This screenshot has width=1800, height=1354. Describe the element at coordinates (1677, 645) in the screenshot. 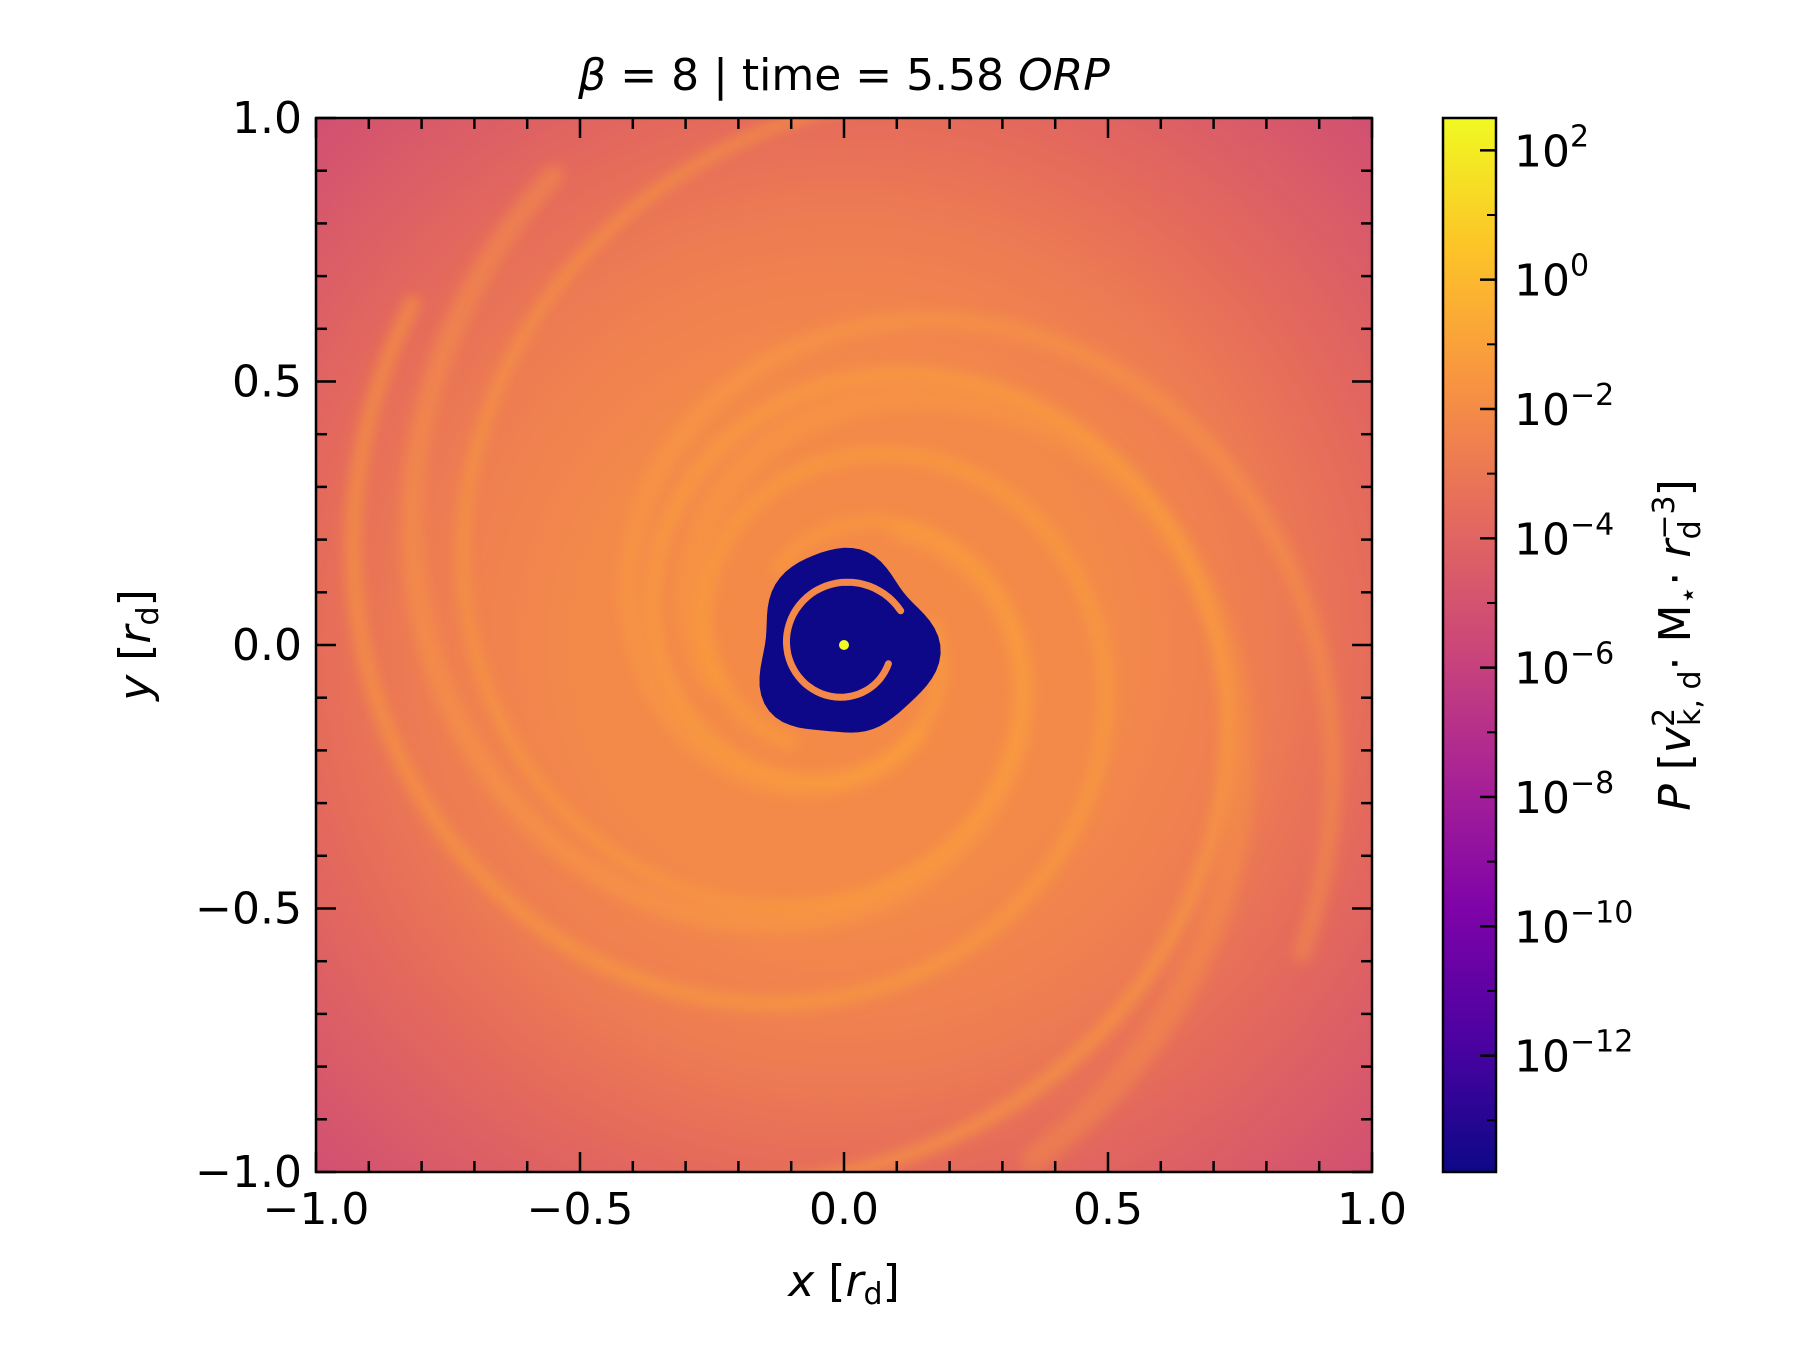

I see `colorbar-label: P [v2k, d· M⋆· r−3d]` at that location.